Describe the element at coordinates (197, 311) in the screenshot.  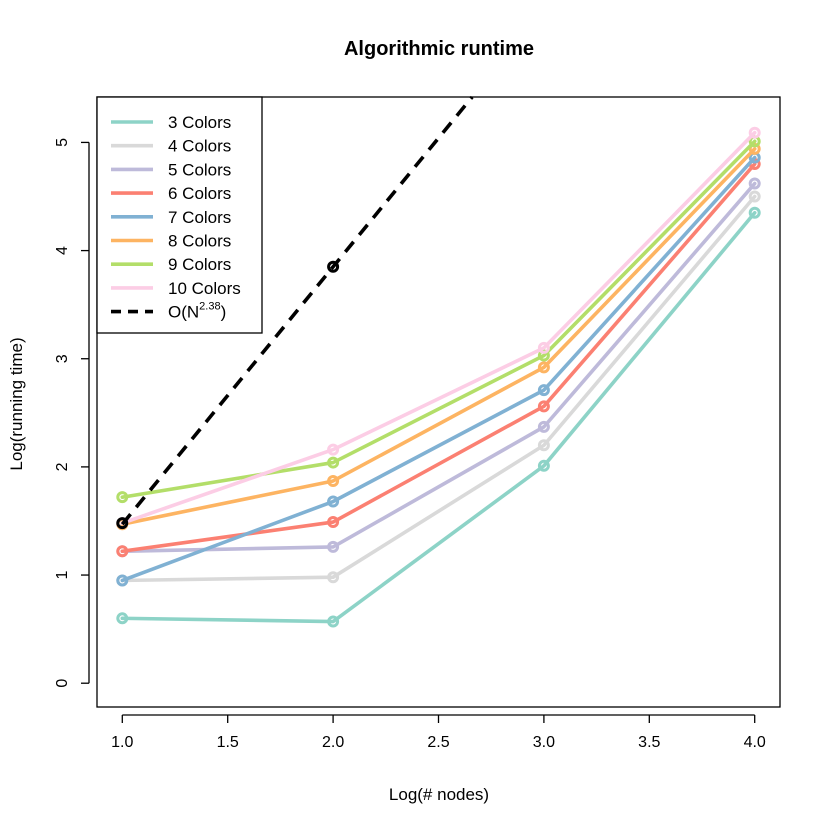
I see `legend-label-reference: O(N2.38)` at that location.